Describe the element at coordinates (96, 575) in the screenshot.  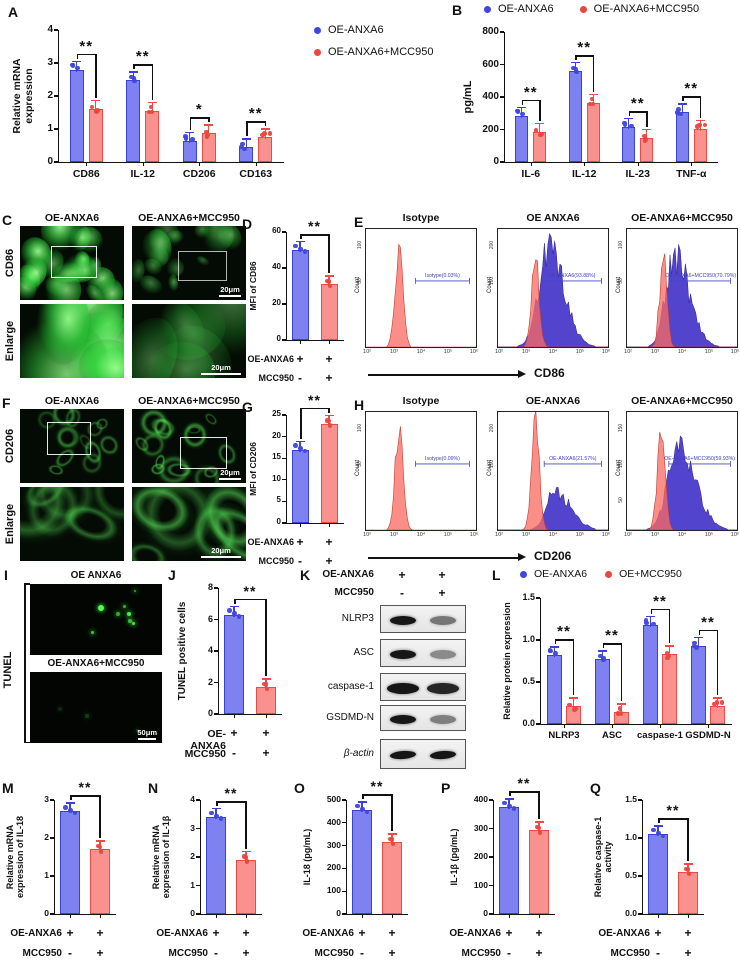
I see `image-title: OE ANXA6` at that location.